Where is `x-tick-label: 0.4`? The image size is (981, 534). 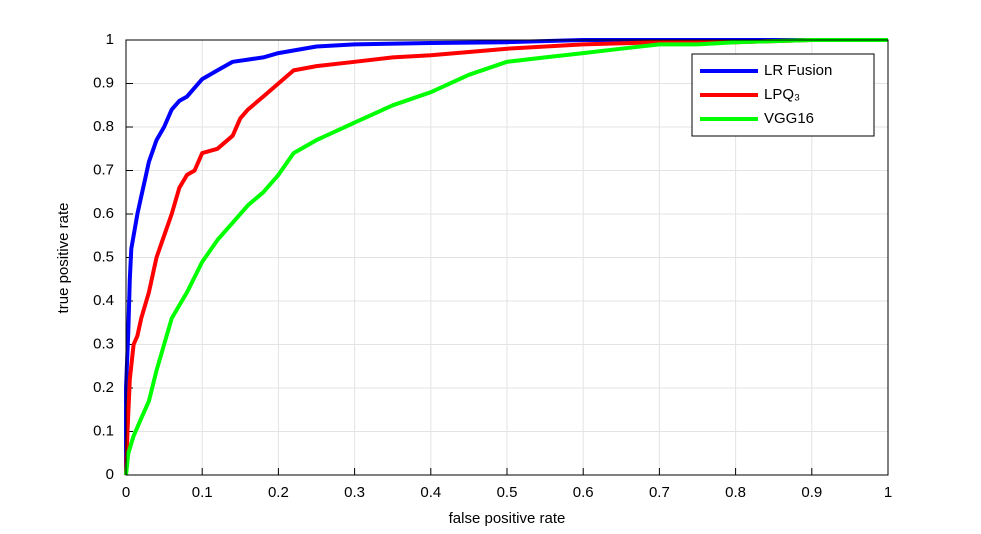 x-tick-label: 0.4 is located at coordinates (430, 492).